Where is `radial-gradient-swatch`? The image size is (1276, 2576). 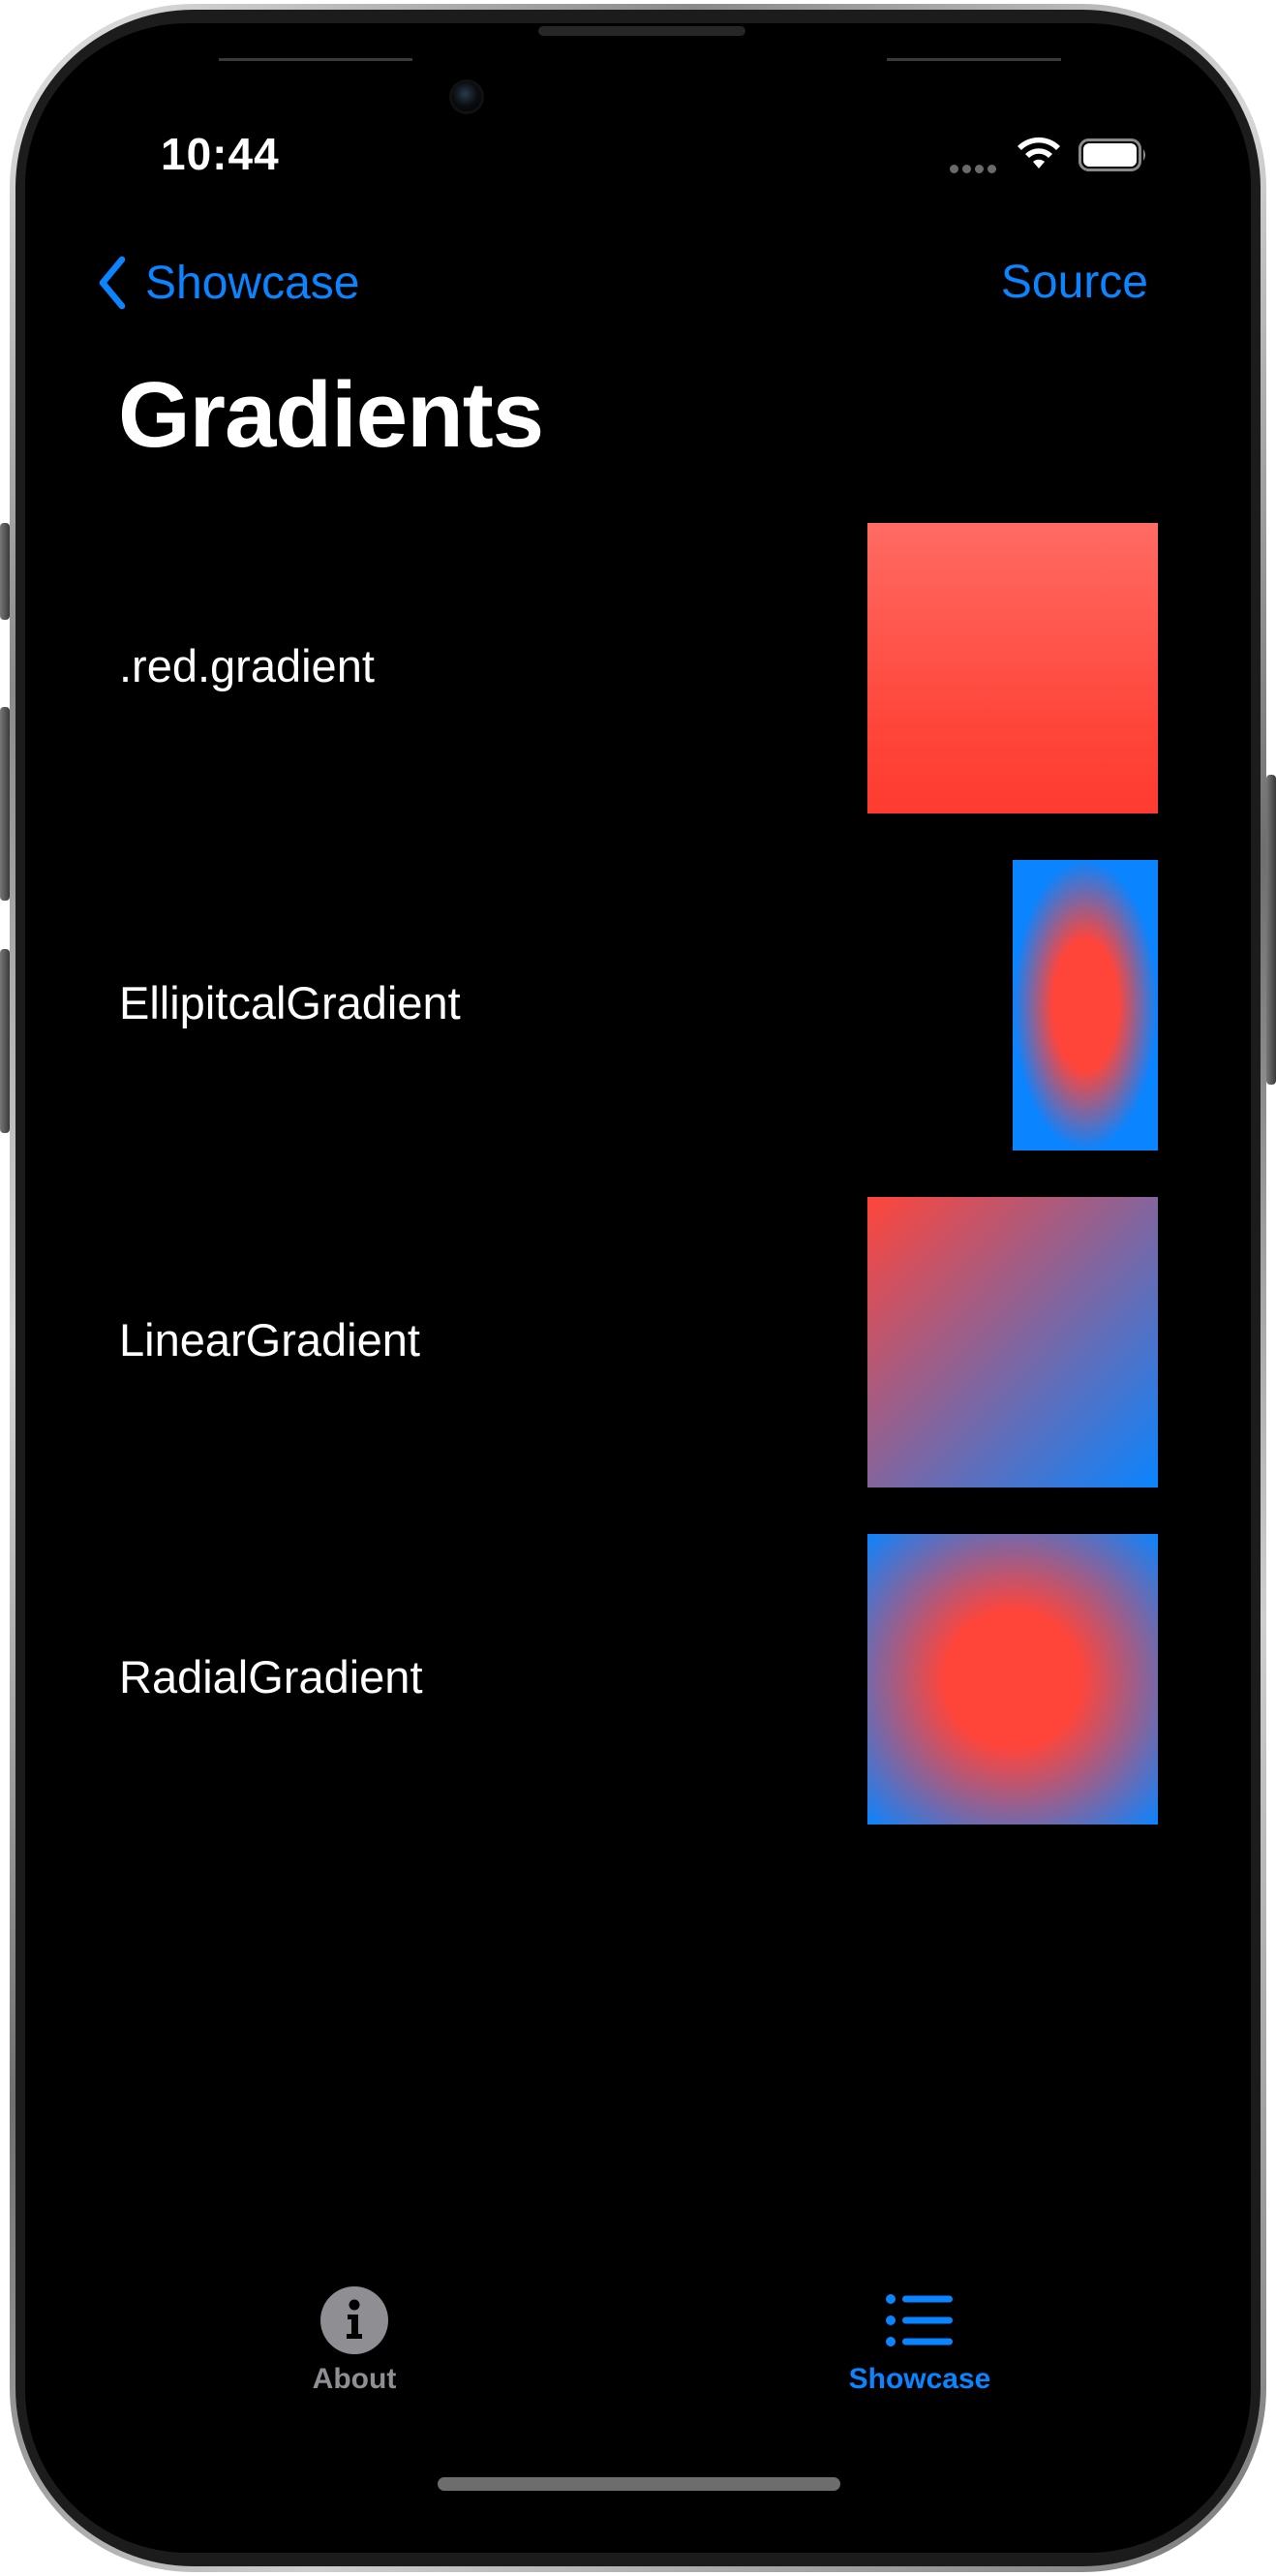
radial-gradient-swatch is located at coordinates (1012, 1679).